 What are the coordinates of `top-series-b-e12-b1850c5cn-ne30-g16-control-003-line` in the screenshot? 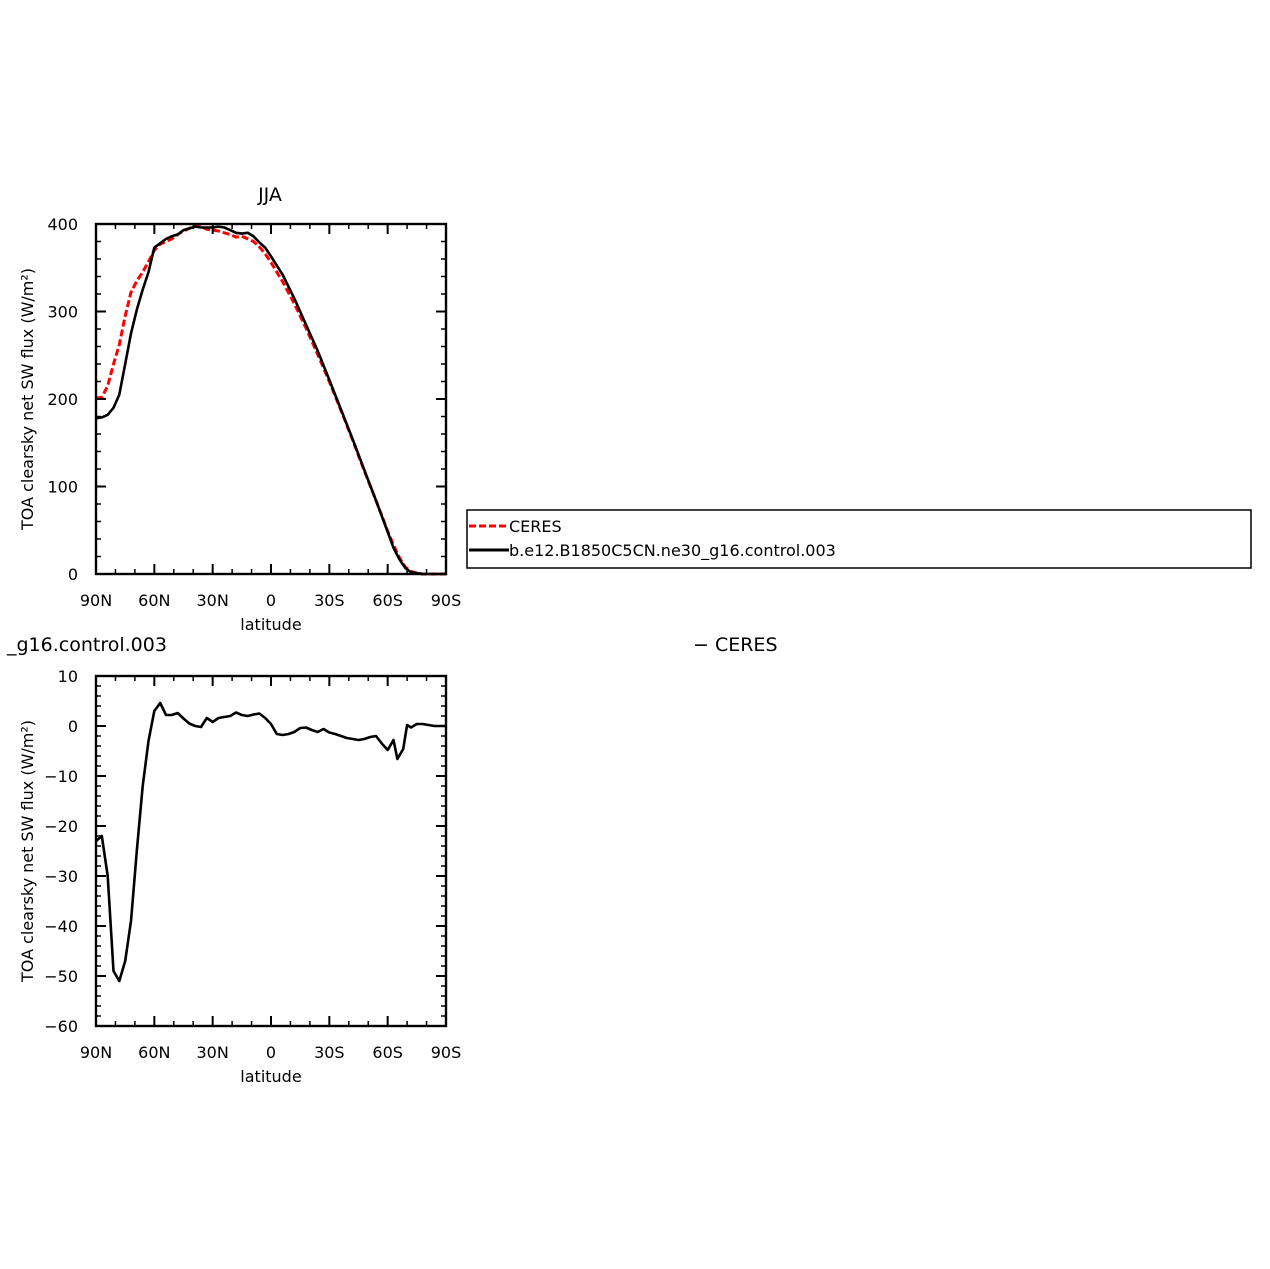 It's located at (270, 400).